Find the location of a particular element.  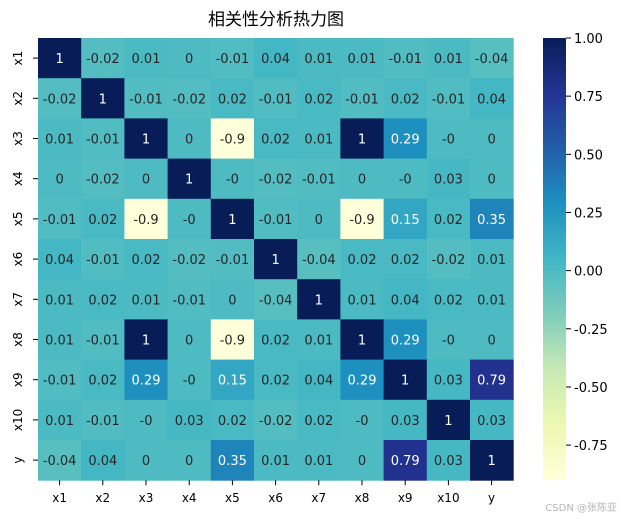

row-tick-labels: x1 x2 x3 x4 x5 x6 x7 x8 x9 x10 y is located at coordinates (24, 257).